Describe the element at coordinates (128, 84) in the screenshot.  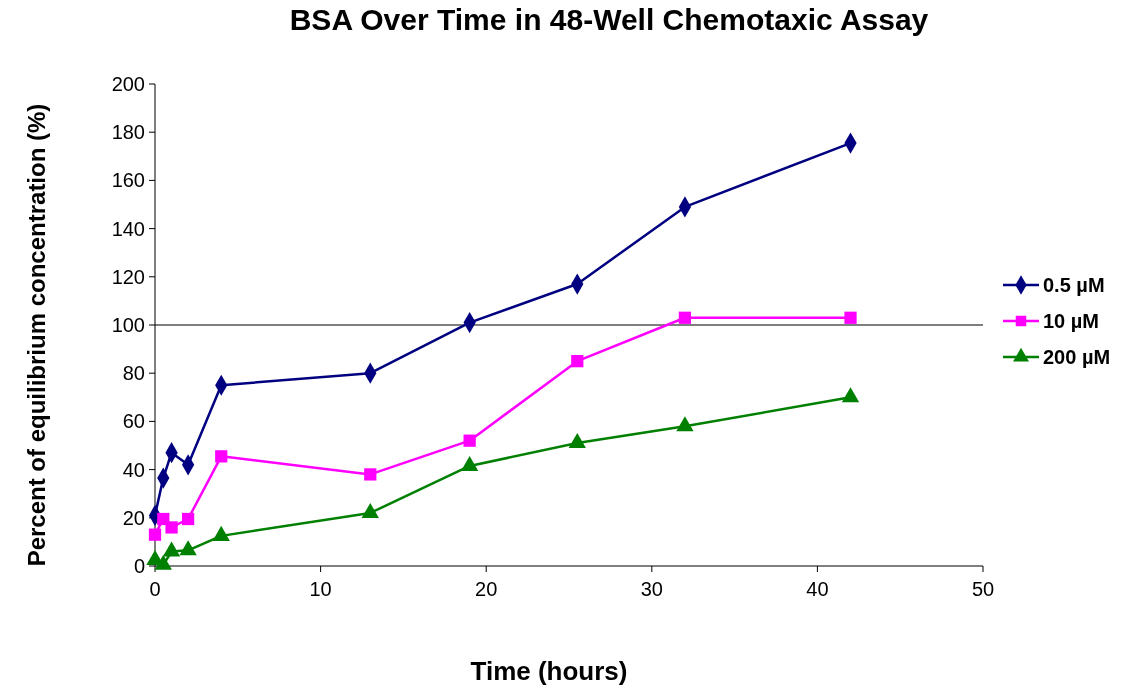
I see `y-tick-label: 200` at that location.